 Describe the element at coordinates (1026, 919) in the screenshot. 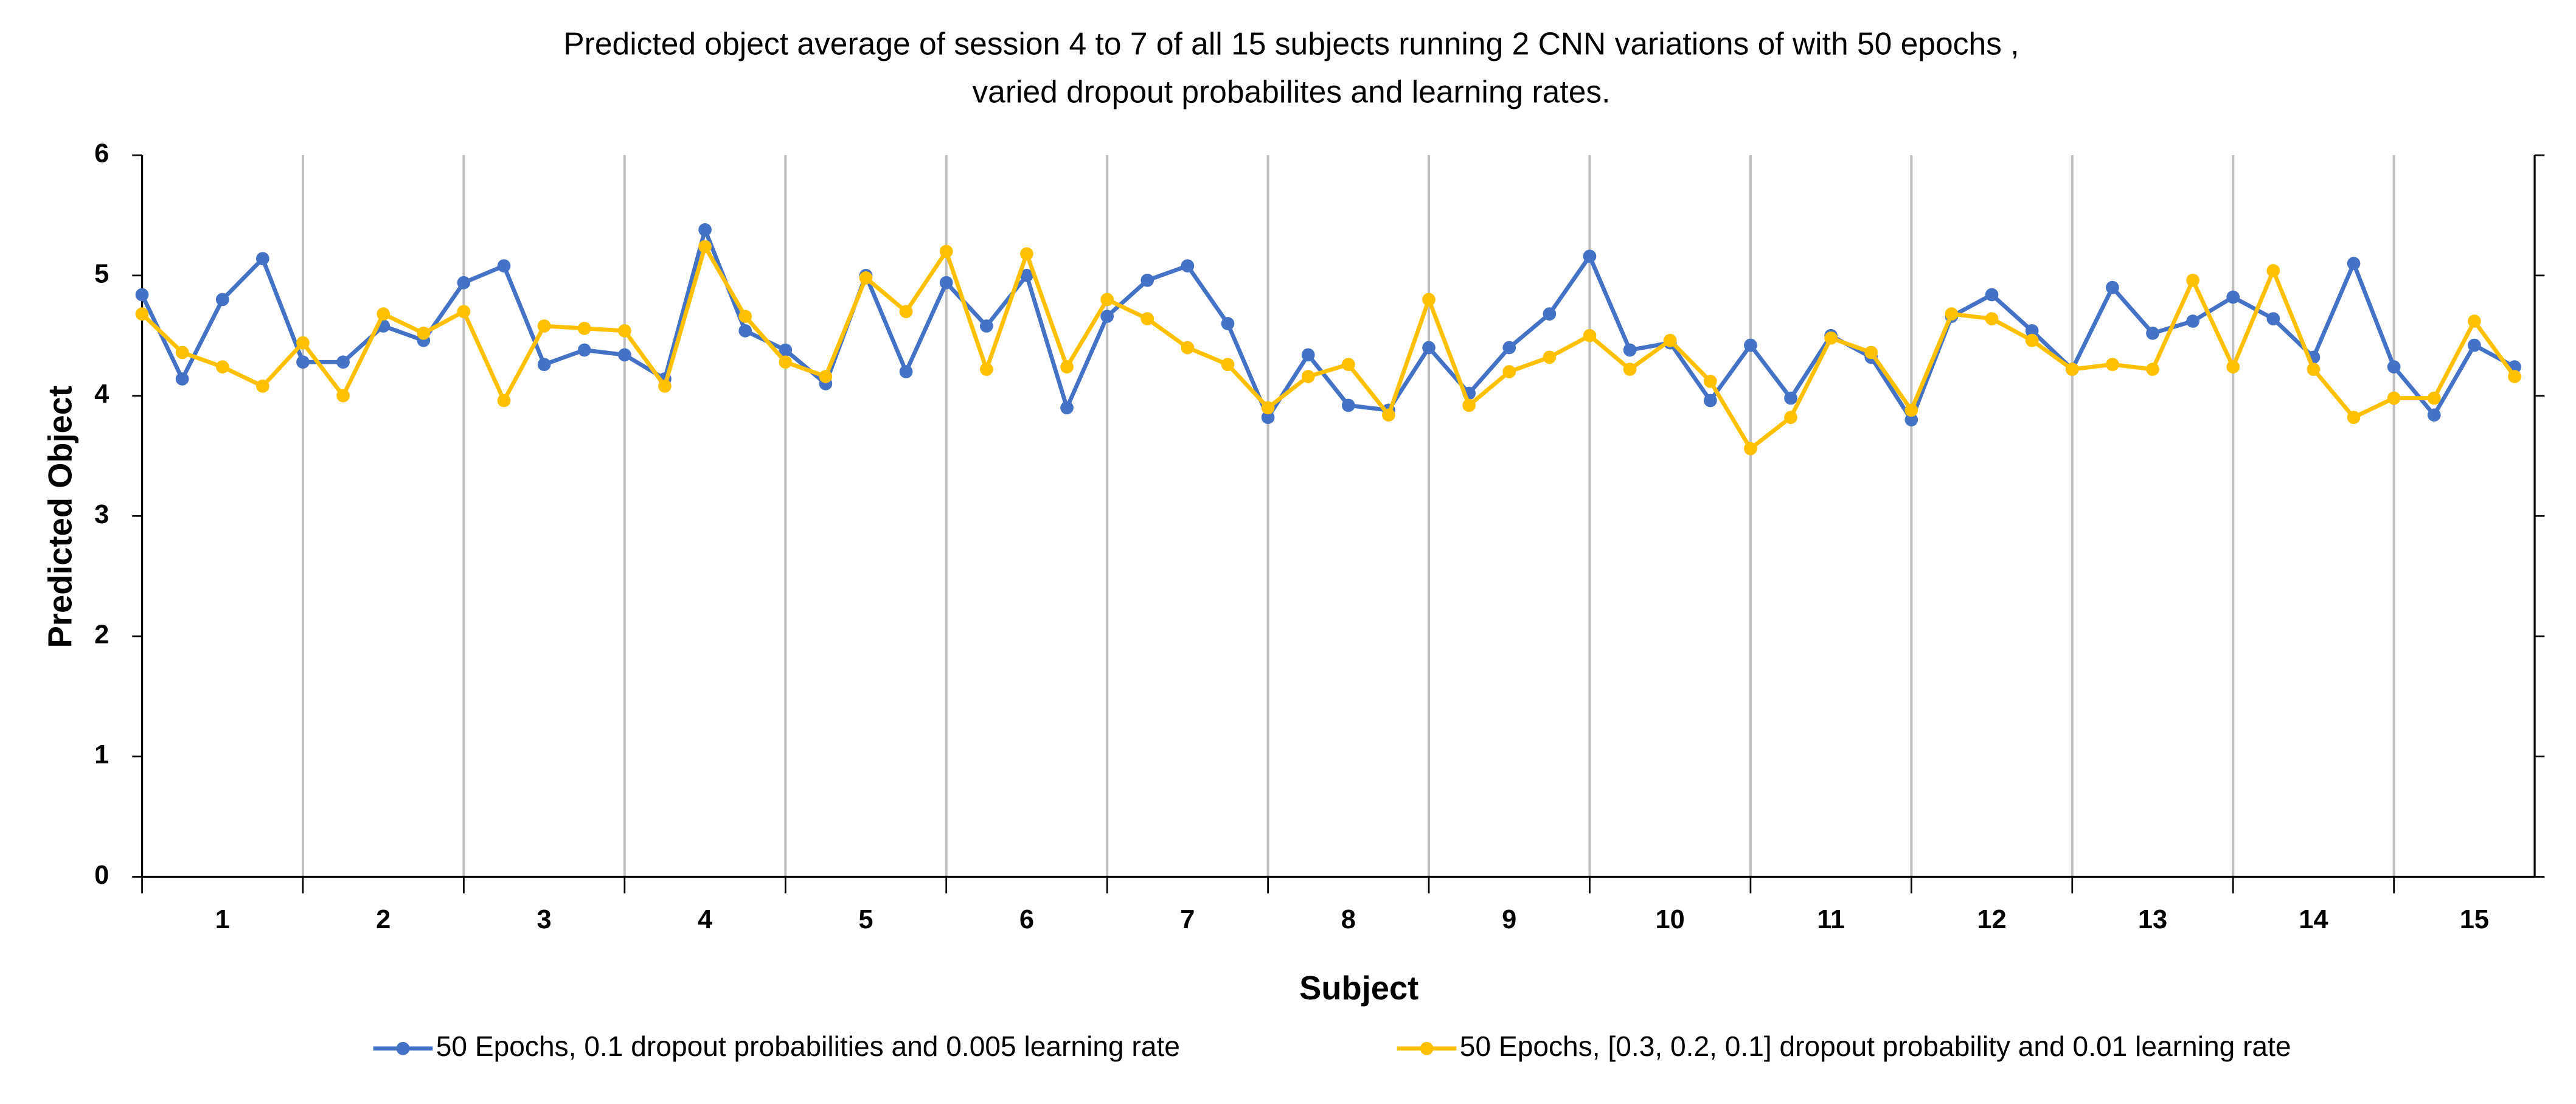

I see `x-tick-label: 6` at that location.